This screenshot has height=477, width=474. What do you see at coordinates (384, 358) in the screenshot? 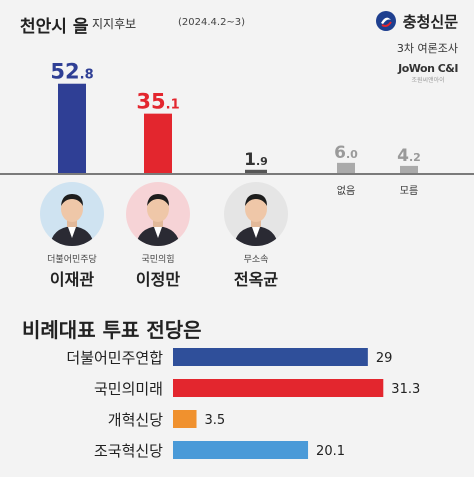
I see `bar-value-label: 29` at bounding box center [384, 358].